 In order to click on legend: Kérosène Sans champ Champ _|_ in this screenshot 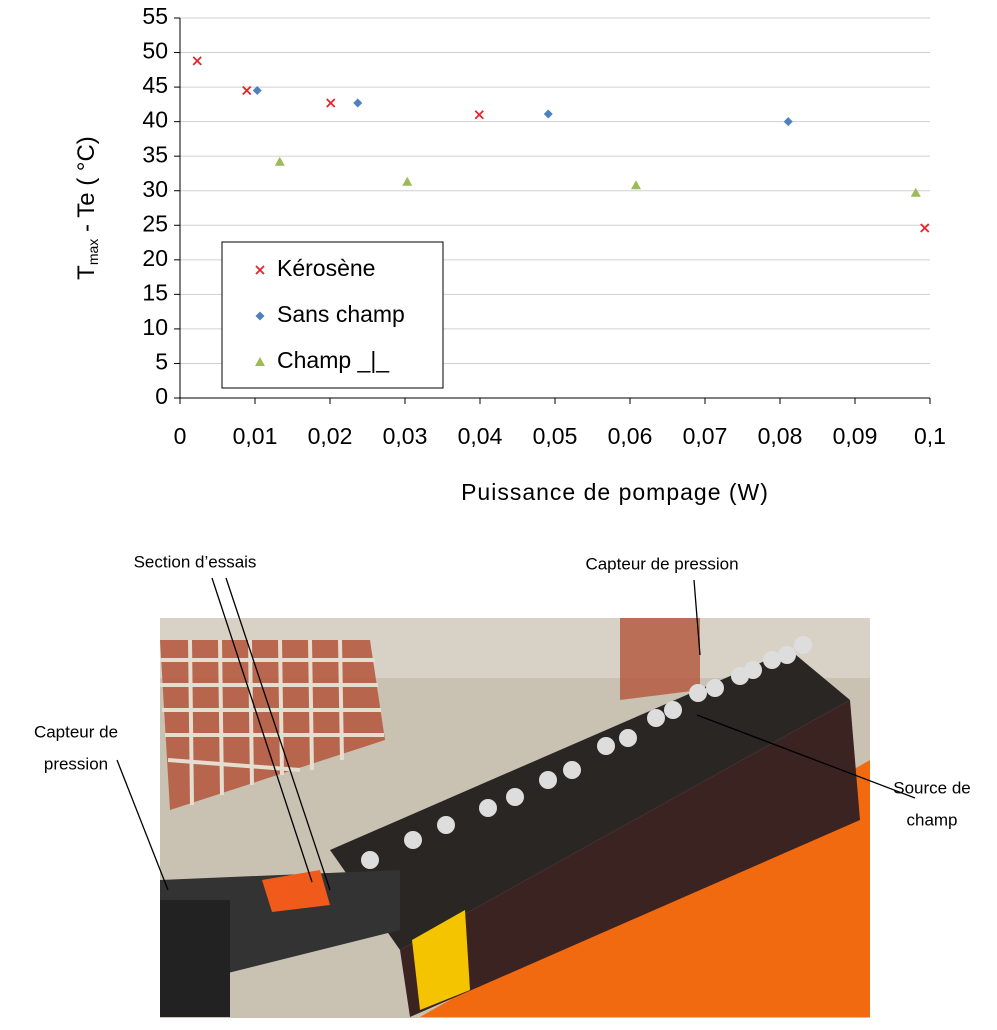, I will do `click(332, 315)`.